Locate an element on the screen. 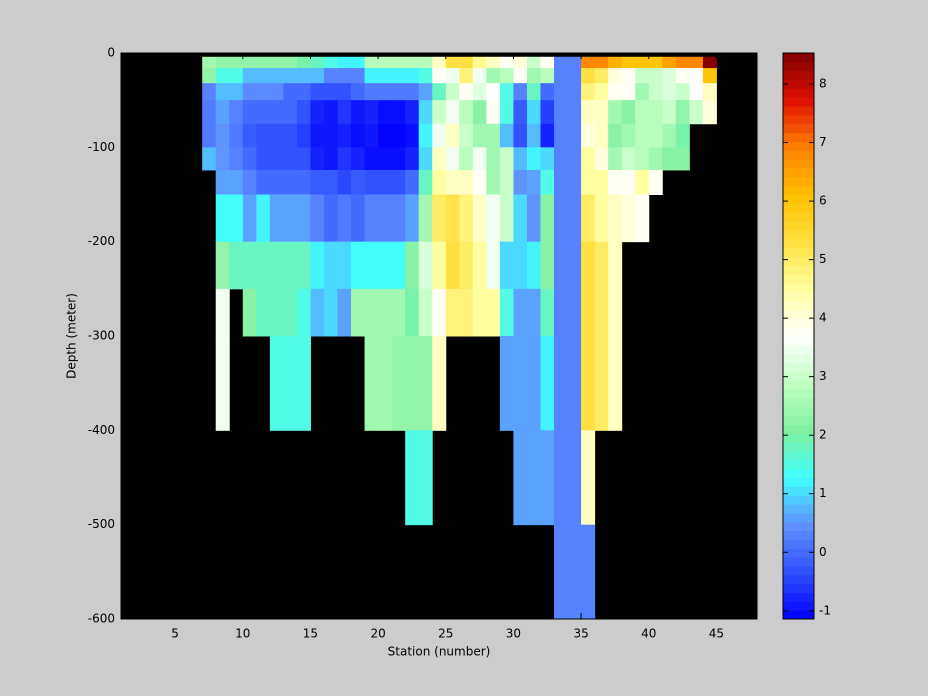  x-tick-label: 5 is located at coordinates (175, 634).